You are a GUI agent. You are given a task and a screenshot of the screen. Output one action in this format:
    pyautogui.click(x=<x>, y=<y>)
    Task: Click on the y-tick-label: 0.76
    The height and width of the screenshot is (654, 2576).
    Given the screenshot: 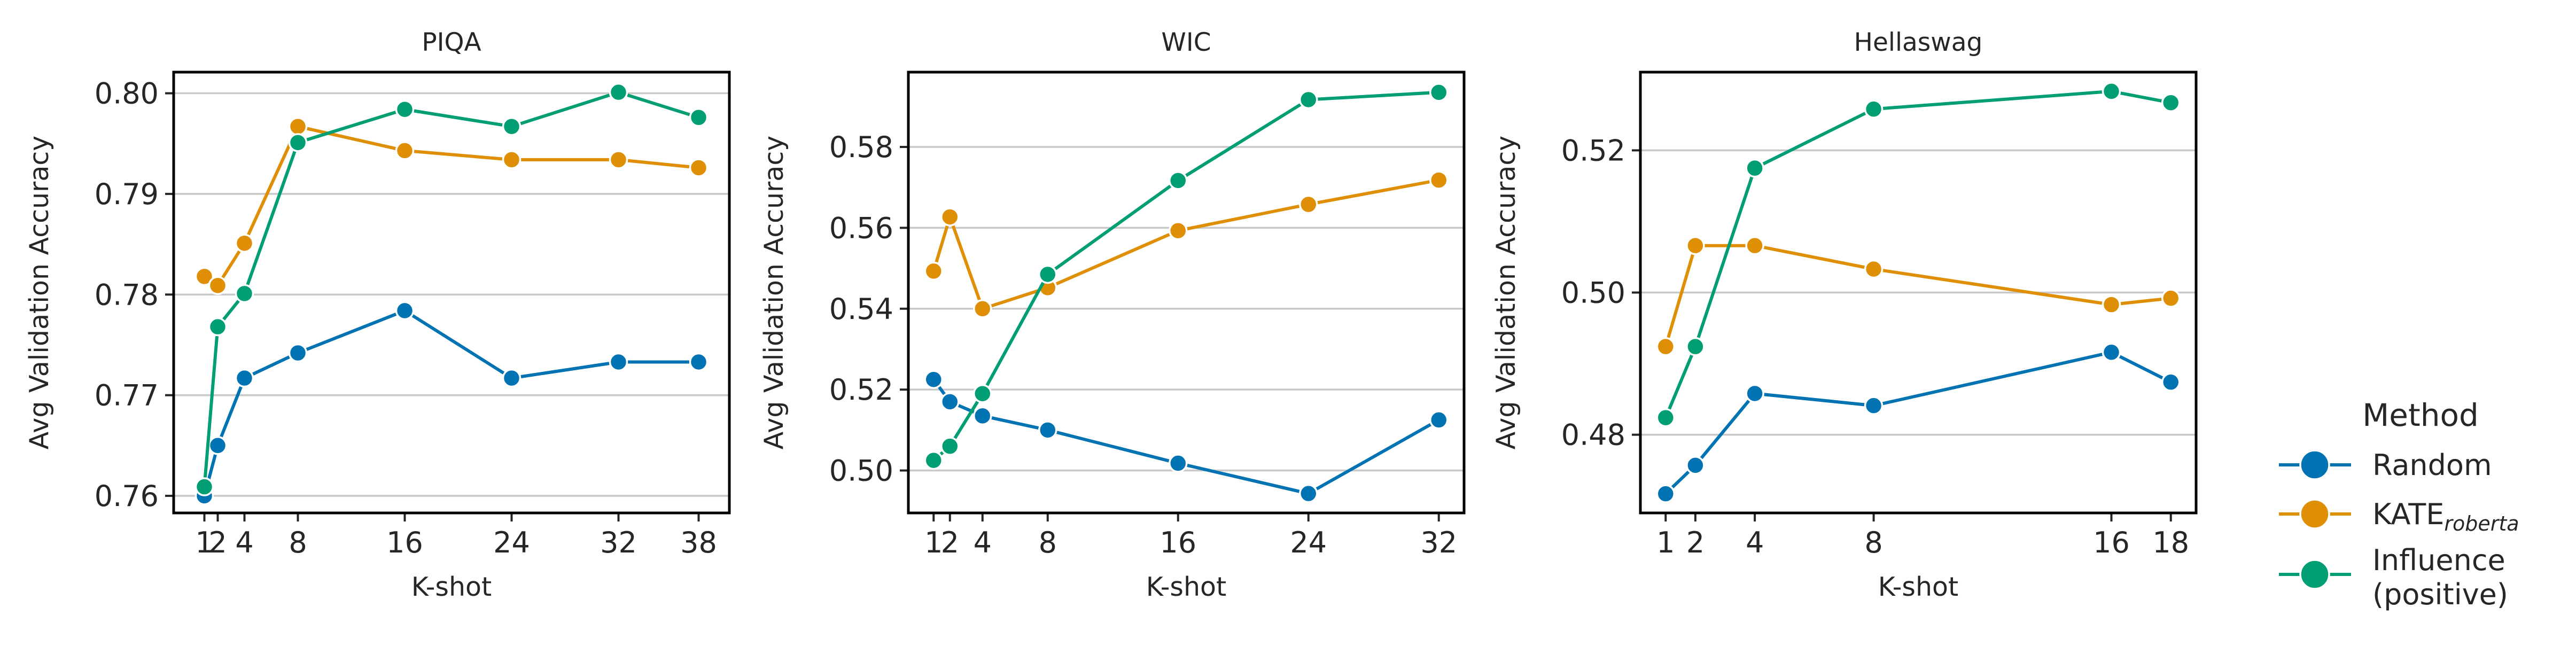 What is the action you would take?
    pyautogui.click(x=127, y=496)
    